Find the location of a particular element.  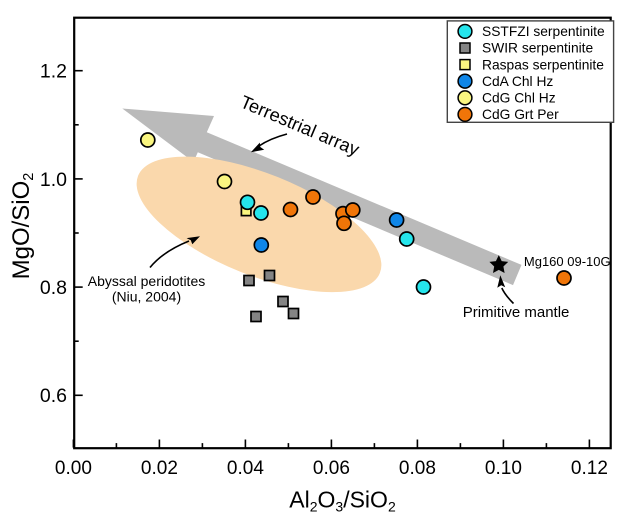

svg-text: 1.0 is located at coordinates (53, 180).